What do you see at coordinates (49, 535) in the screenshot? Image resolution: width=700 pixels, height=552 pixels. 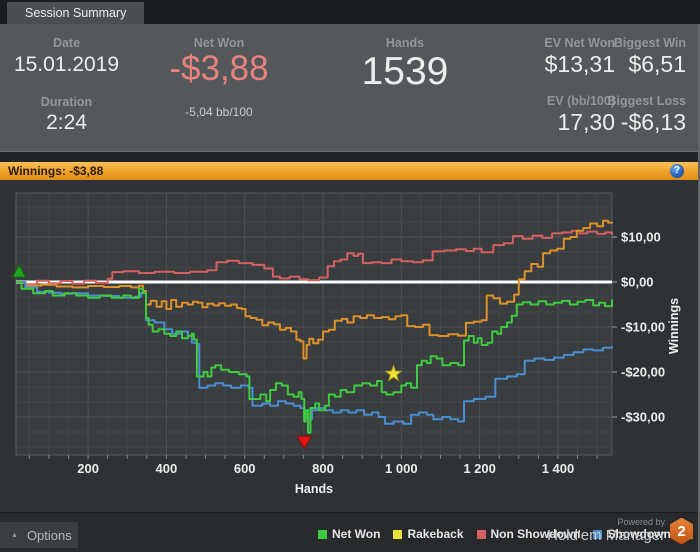 I see `options-label: Options` at bounding box center [49, 535].